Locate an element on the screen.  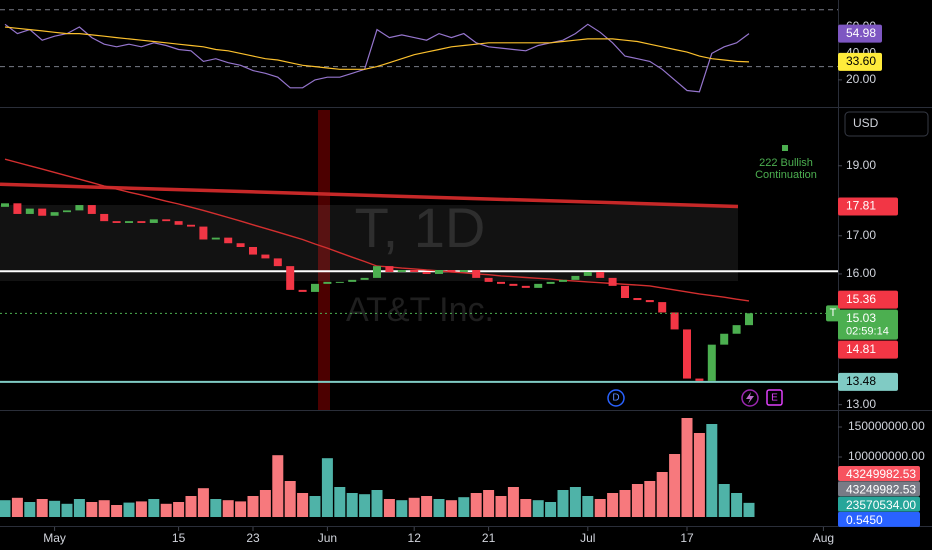
volume-badge: 43249982.53 is located at coordinates (881, 489).